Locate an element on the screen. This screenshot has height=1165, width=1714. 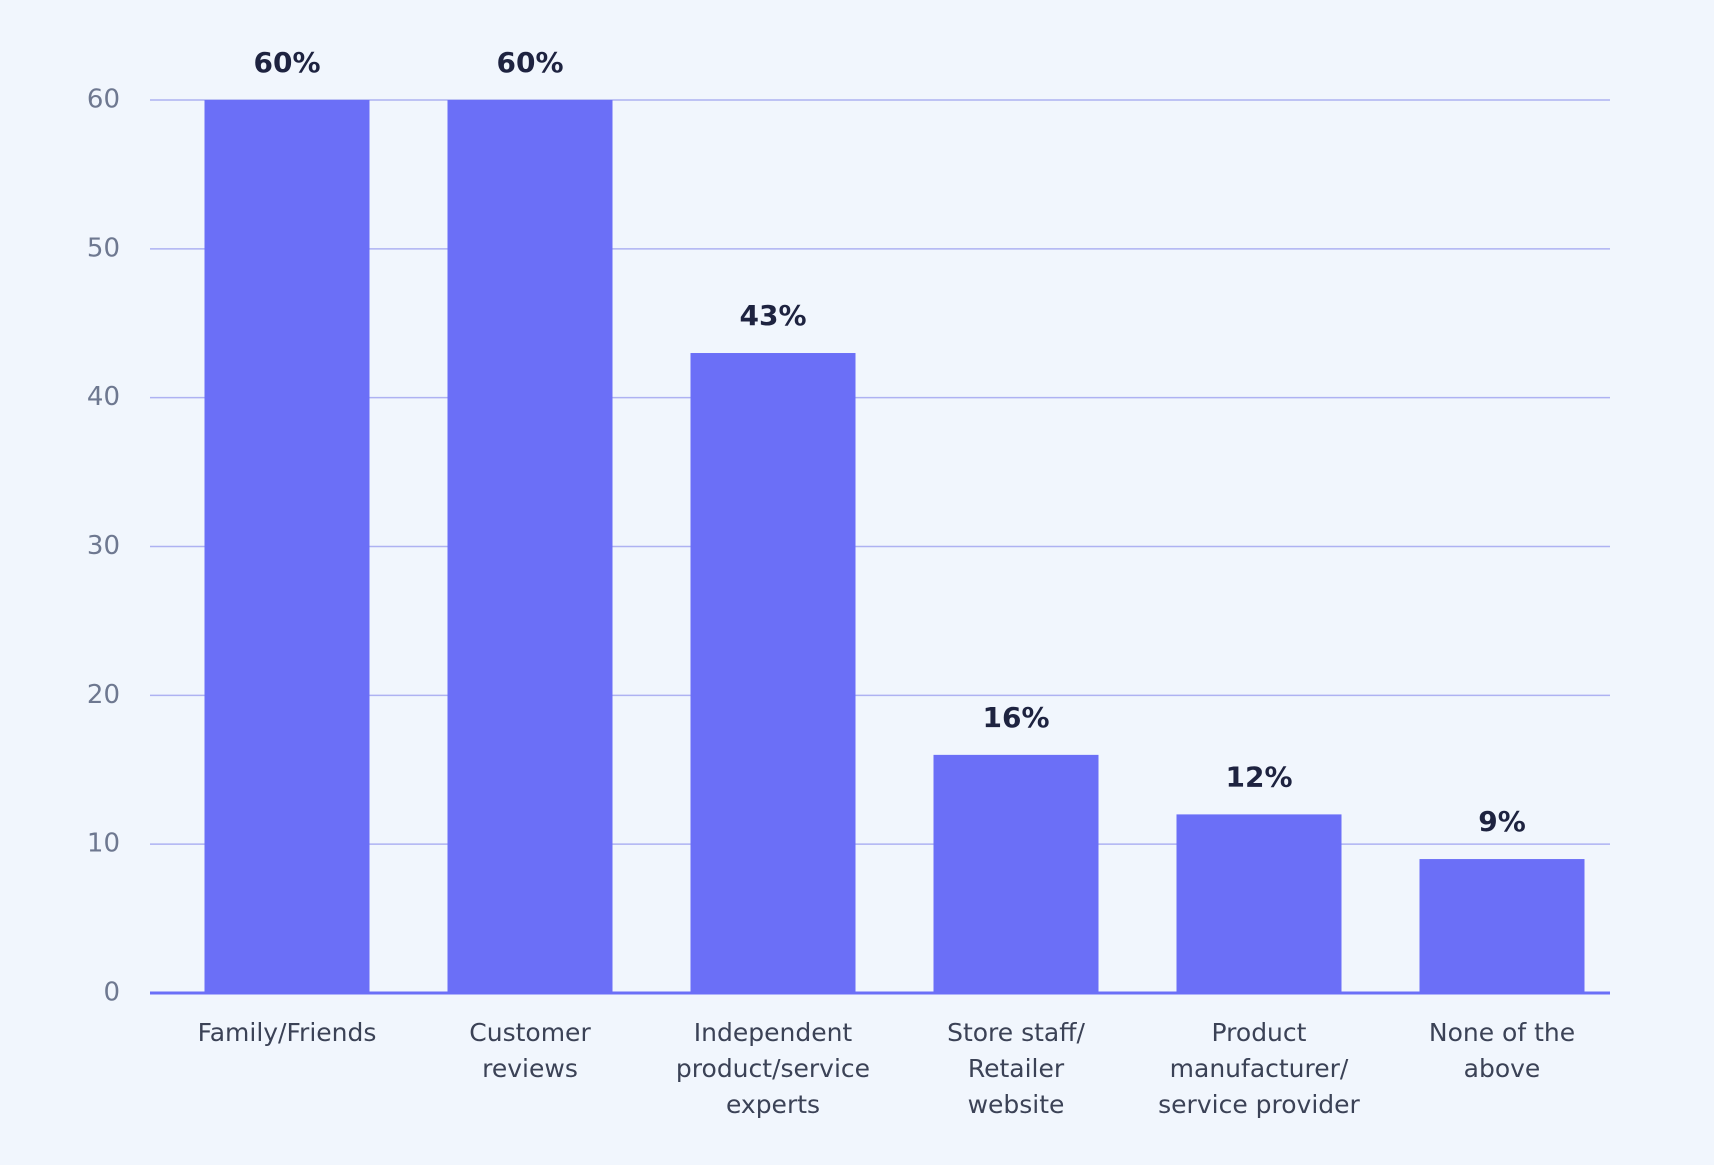
value-label: 9% is located at coordinates (1502, 821).